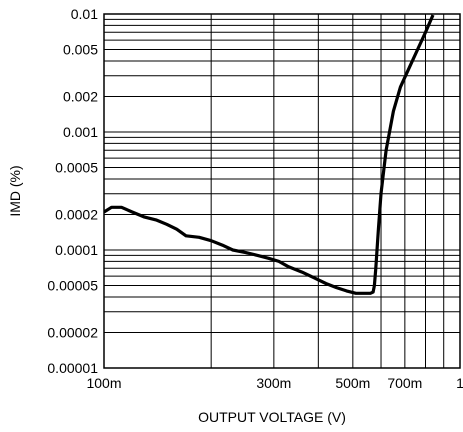 The height and width of the screenshot is (432, 463). Describe the element at coordinates (76, 214) in the screenshot. I see `y-tick-label: 0.0002` at that location.